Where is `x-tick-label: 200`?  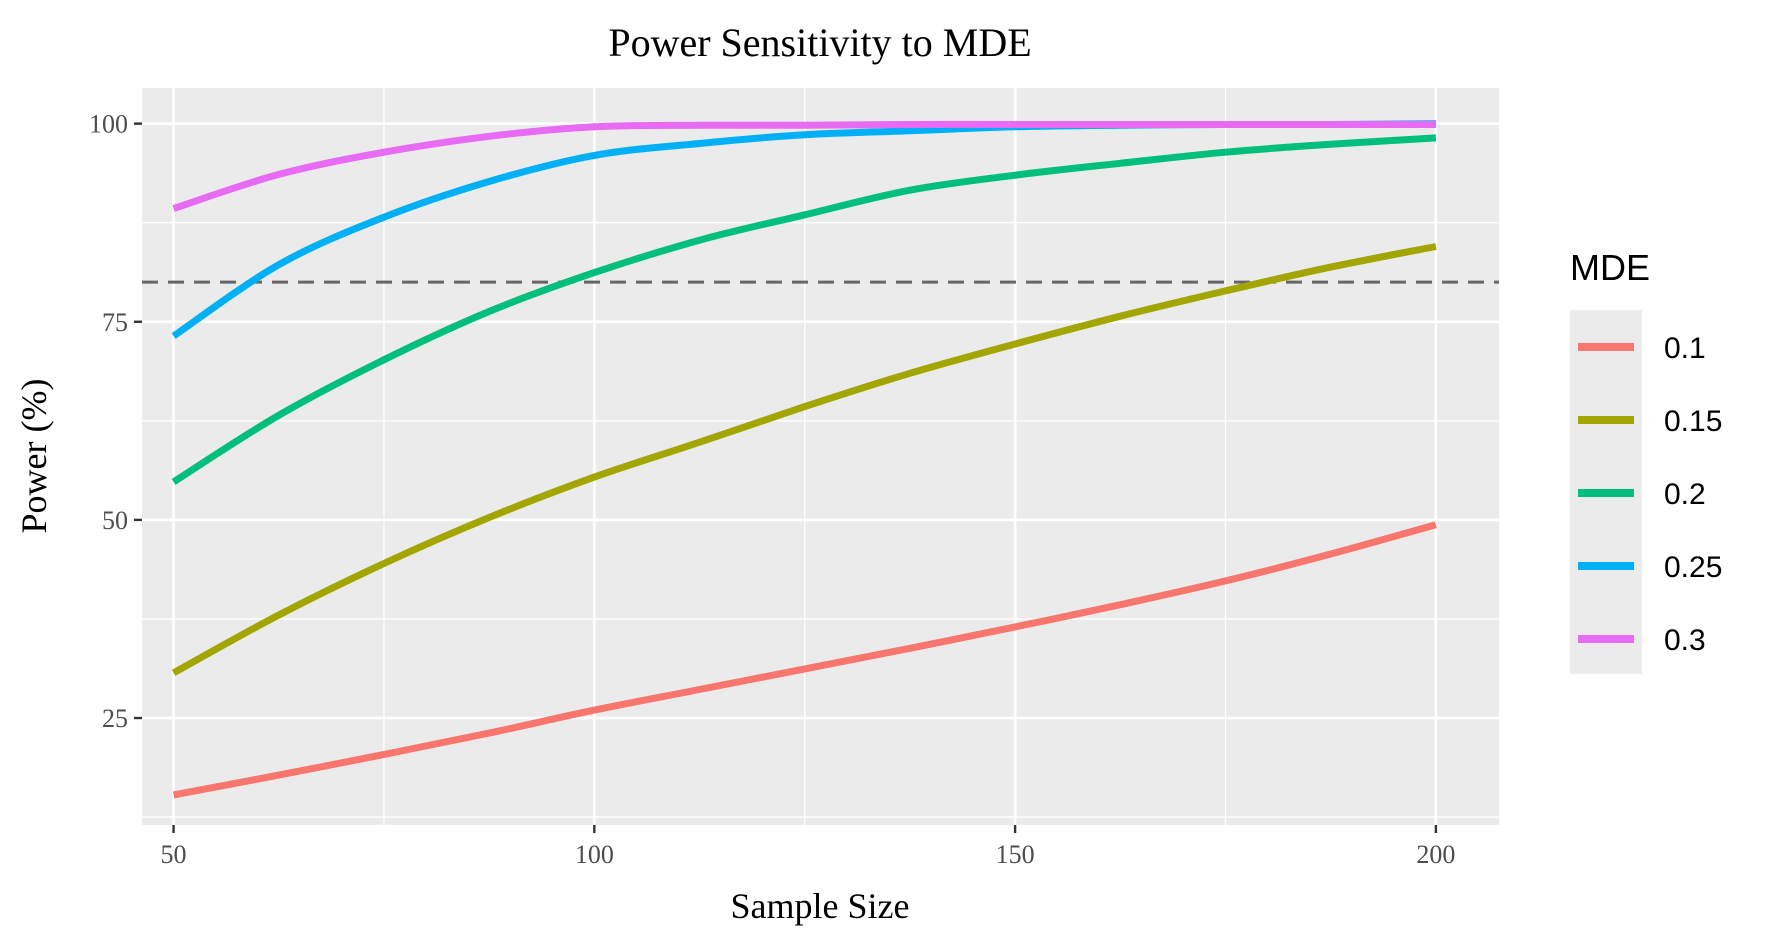 x-tick-label: 200 is located at coordinates (1435, 854).